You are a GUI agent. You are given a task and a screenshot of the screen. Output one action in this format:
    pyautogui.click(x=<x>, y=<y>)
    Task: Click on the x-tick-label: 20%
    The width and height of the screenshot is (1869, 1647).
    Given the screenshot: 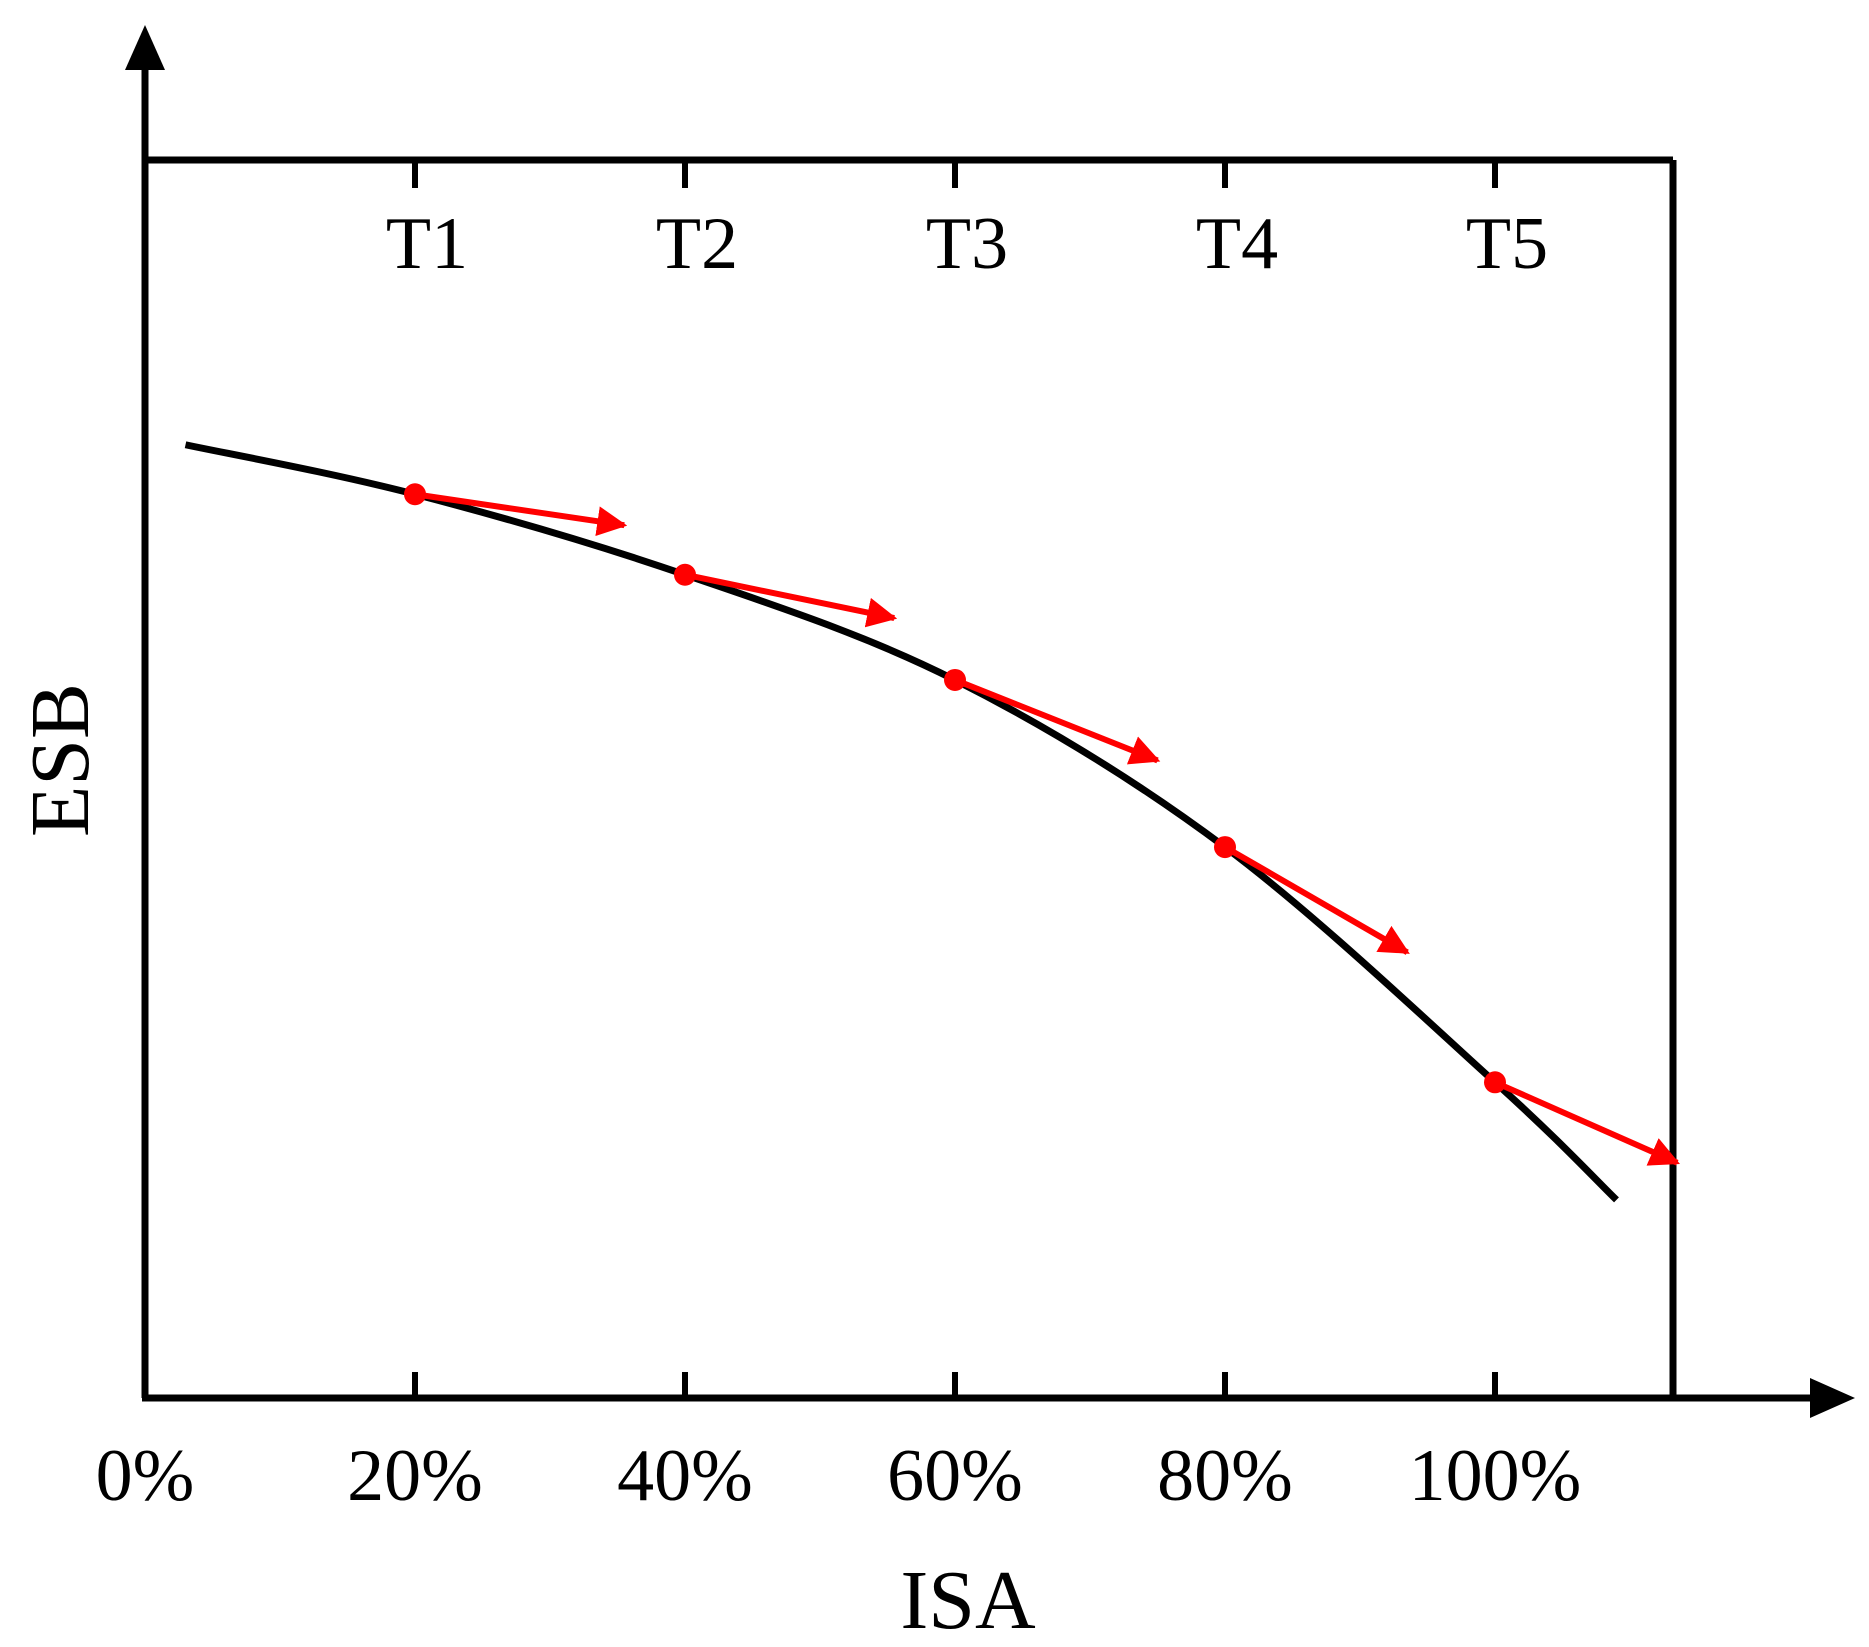 What is the action you would take?
    pyautogui.click(x=415, y=1476)
    